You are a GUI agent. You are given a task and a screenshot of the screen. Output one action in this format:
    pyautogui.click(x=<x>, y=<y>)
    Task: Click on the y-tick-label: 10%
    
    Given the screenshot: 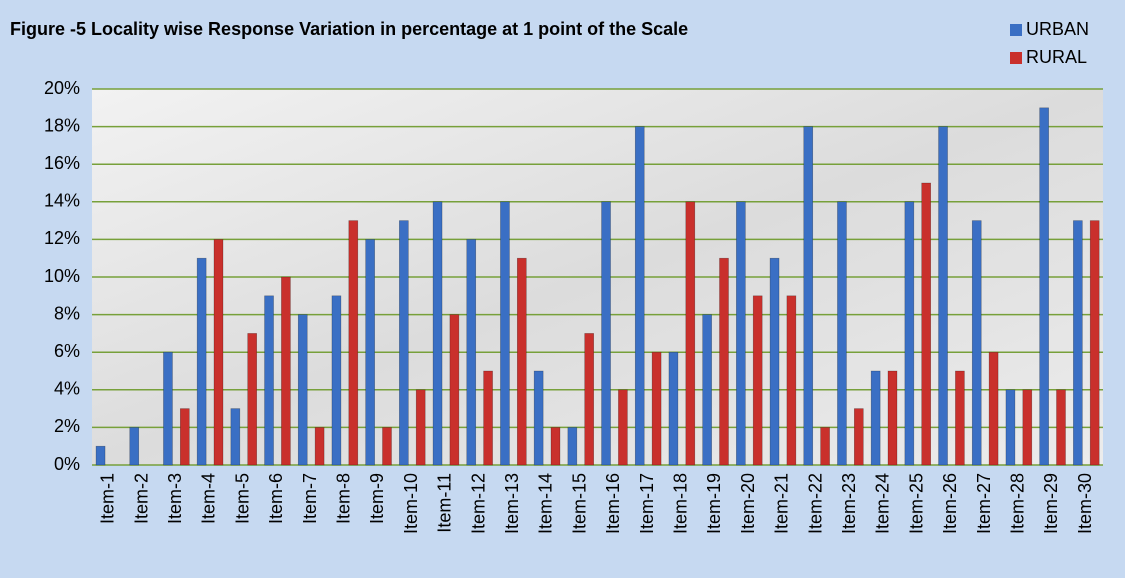 What is the action you would take?
    pyautogui.click(x=62, y=276)
    